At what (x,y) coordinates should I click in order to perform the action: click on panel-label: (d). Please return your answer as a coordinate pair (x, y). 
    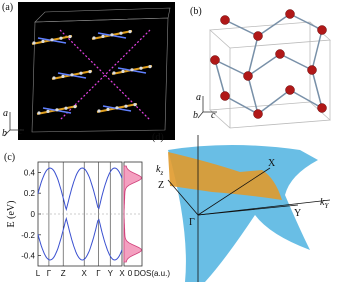
    Looking at the image, I should click on (158, 137).